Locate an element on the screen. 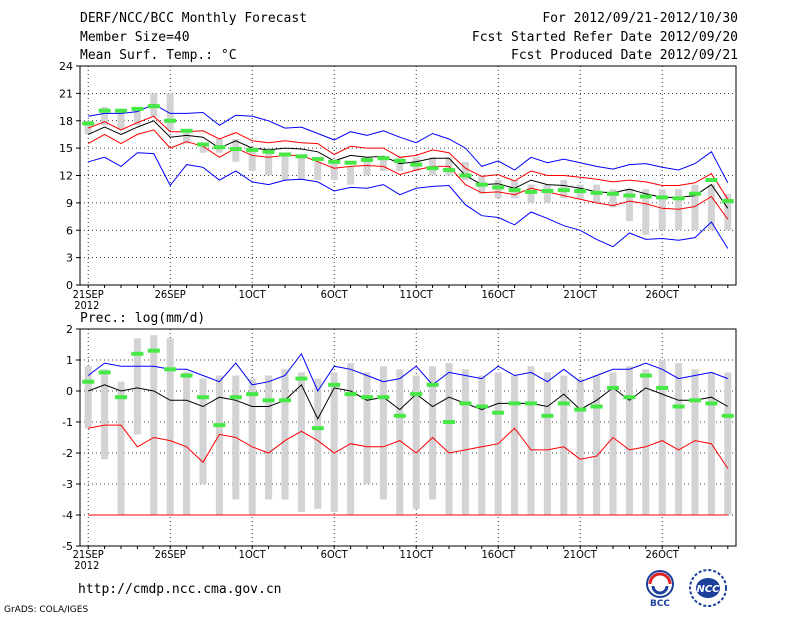 Image resolution: width=800 pixels, height=618 pixels. temp-line-mean is located at coordinates (408, 164).